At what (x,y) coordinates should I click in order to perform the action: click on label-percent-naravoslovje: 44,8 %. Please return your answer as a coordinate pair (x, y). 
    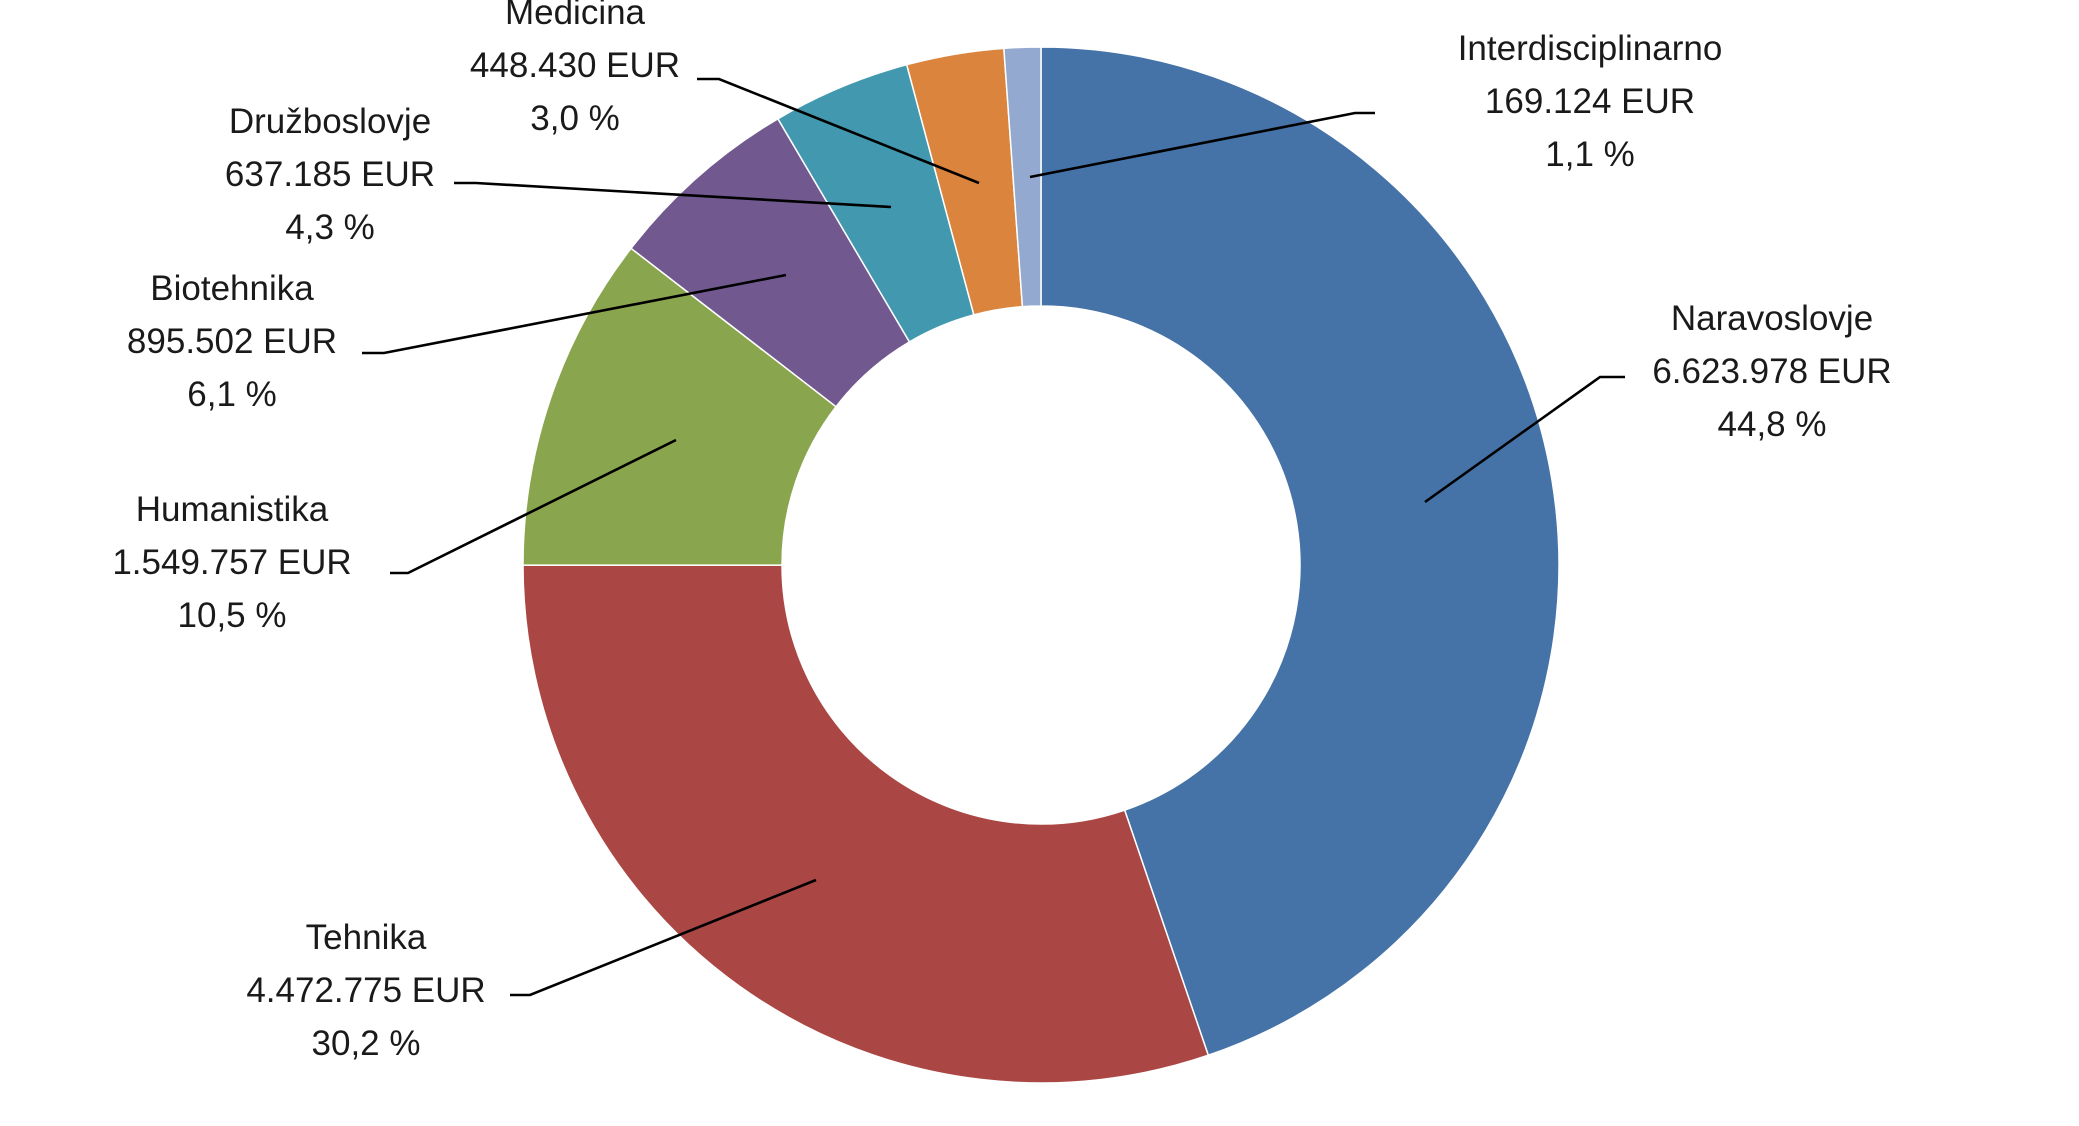
    Looking at the image, I should click on (1772, 424).